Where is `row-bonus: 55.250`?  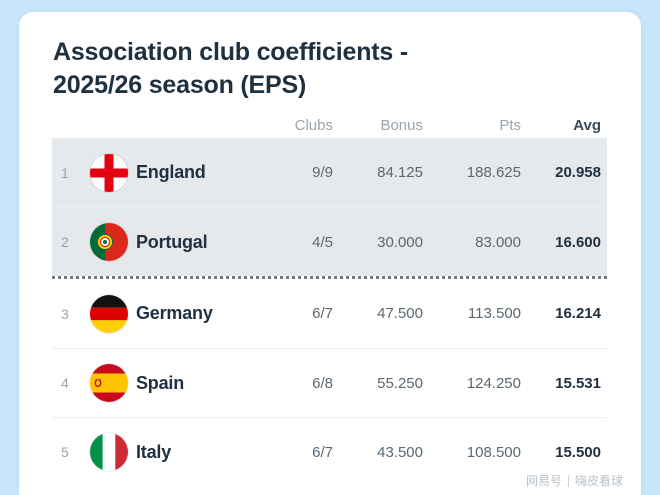 row-bonus: 55.250 is located at coordinates (400, 383).